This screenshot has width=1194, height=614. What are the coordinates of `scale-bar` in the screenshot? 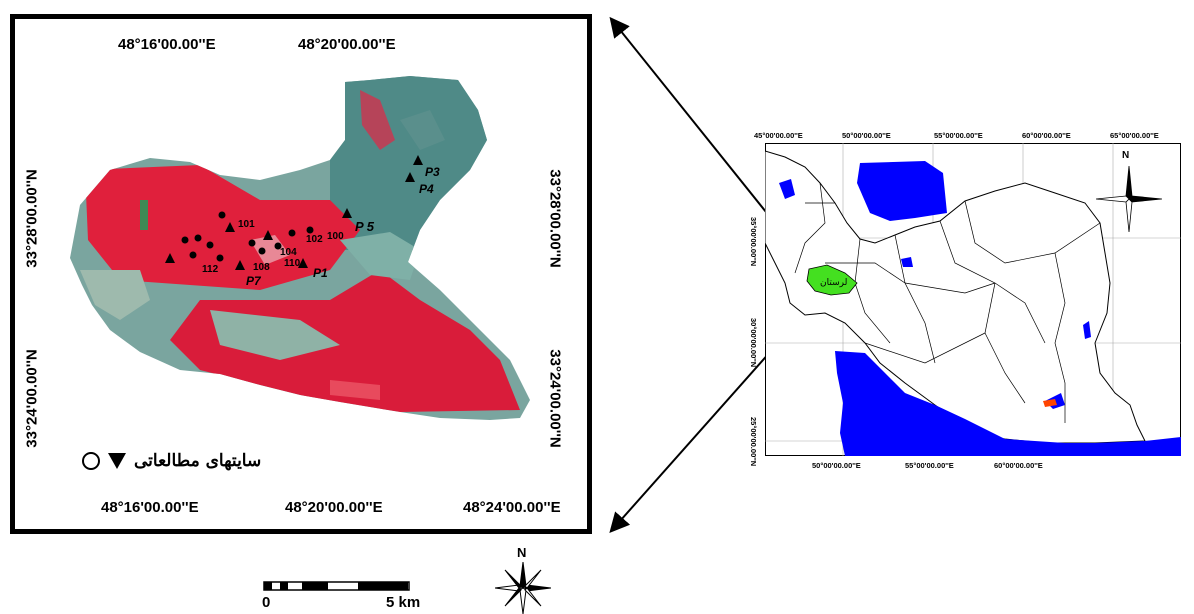 It's located at (336, 586).